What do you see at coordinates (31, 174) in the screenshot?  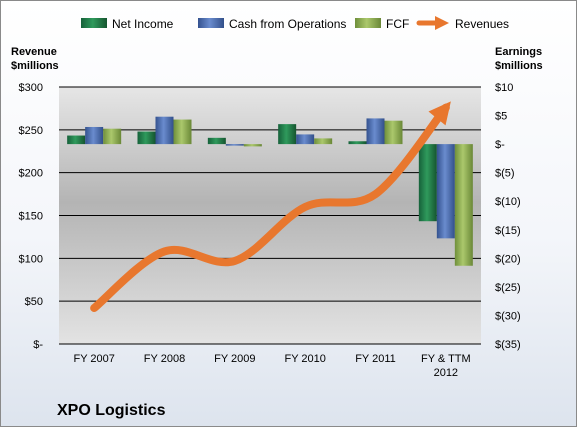 I see `left-tick-label-4: $200` at bounding box center [31, 174].